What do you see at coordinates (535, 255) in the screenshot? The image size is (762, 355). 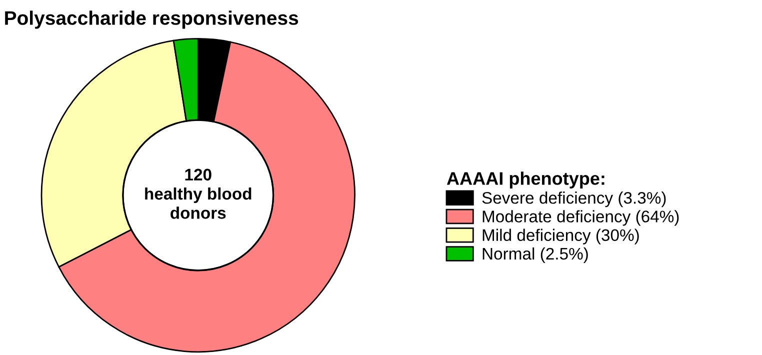 I see `legend-label: Normal (2.5%)` at bounding box center [535, 255].